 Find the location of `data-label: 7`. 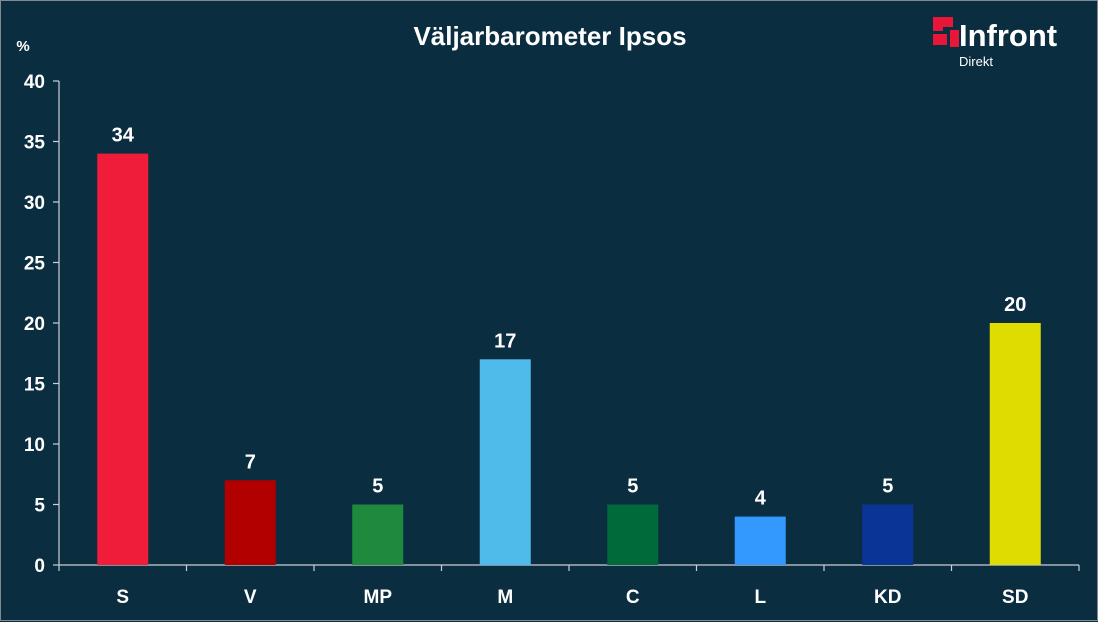

data-label: 7 is located at coordinates (250, 462).